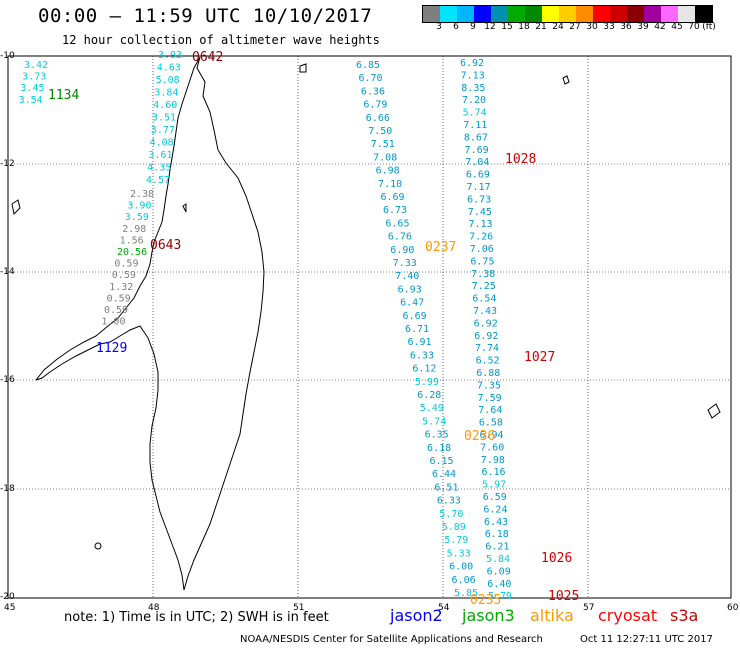 This screenshot has width=740, height=650. What do you see at coordinates (34, 77) in the screenshot?
I see `wave-height-value: 3.73` at bounding box center [34, 77].